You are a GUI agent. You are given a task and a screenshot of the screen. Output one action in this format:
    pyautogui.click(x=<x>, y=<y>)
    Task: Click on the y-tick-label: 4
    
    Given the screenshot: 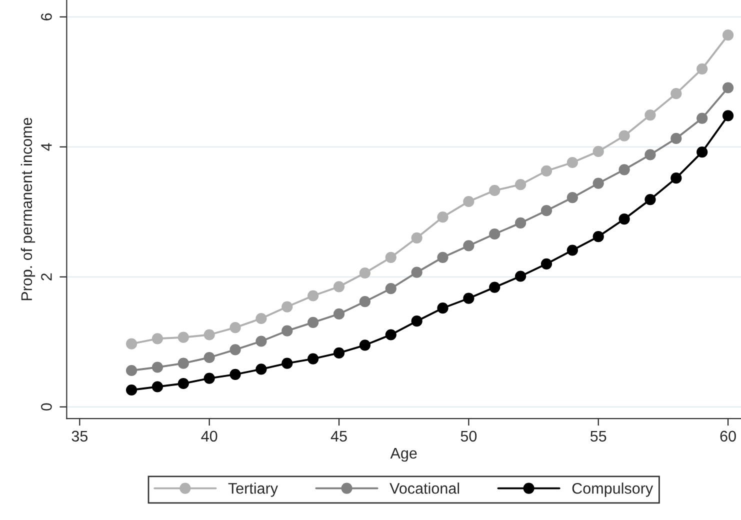 What is the action you would take?
    pyautogui.click(x=46, y=147)
    